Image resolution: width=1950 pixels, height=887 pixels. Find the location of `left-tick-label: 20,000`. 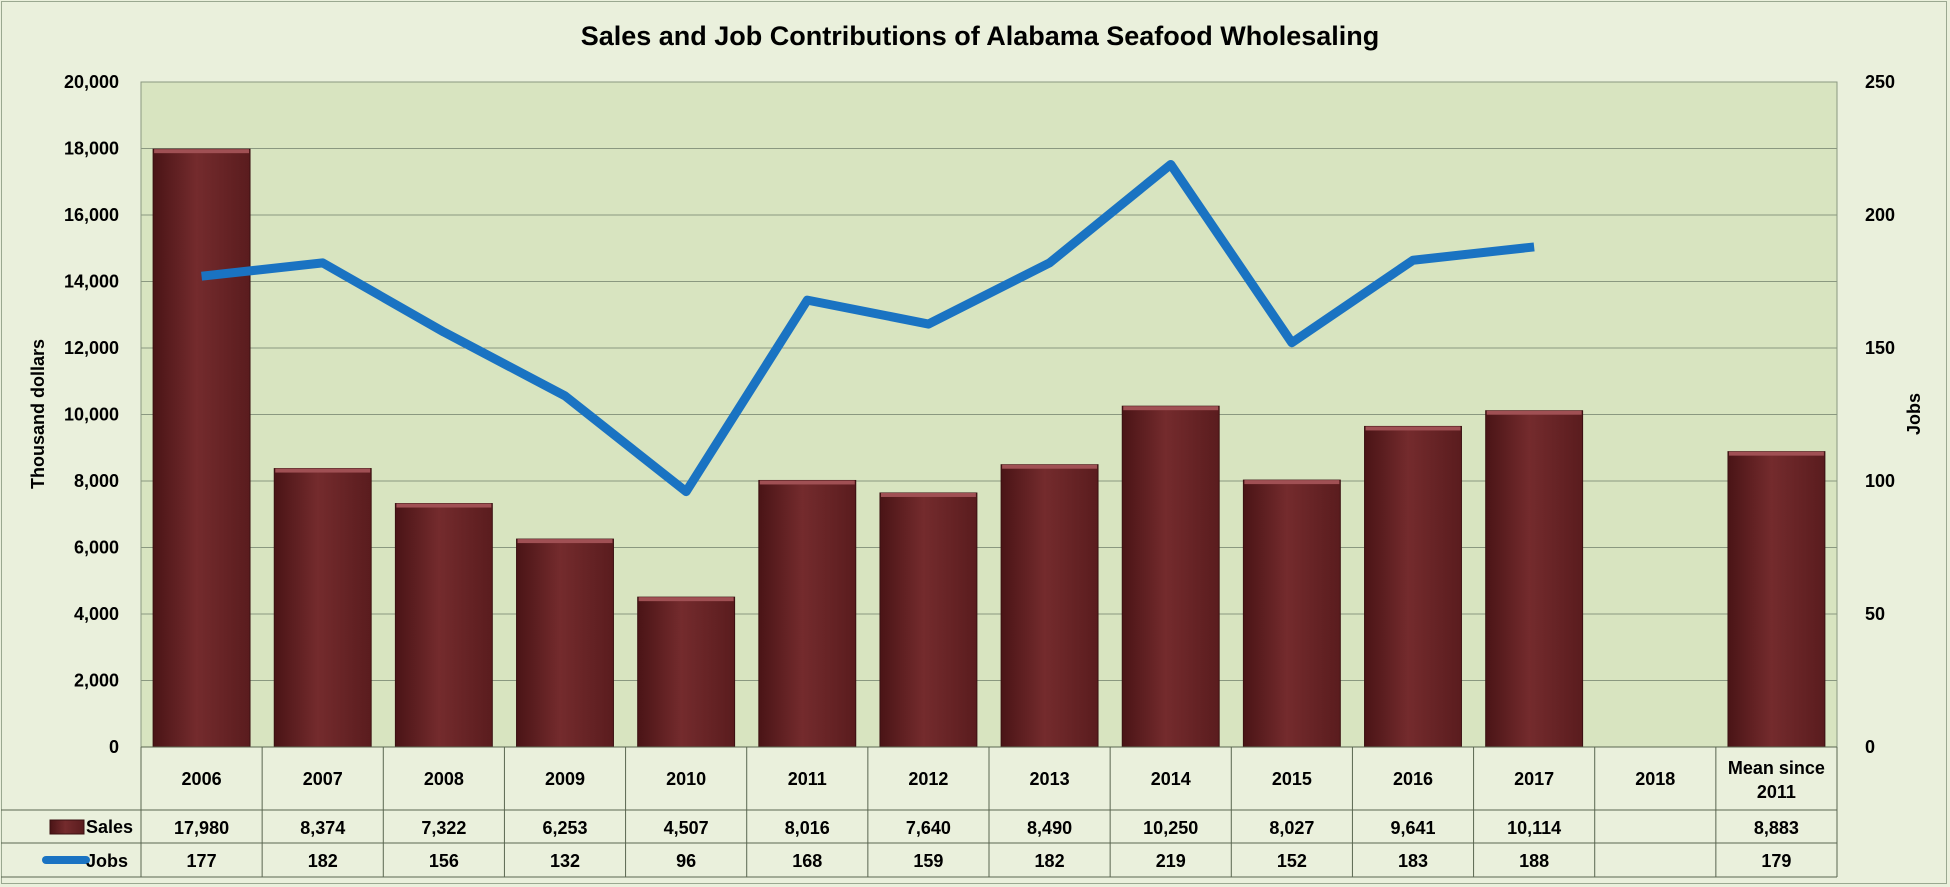

left-tick-label: 20,000 is located at coordinates (91, 82).